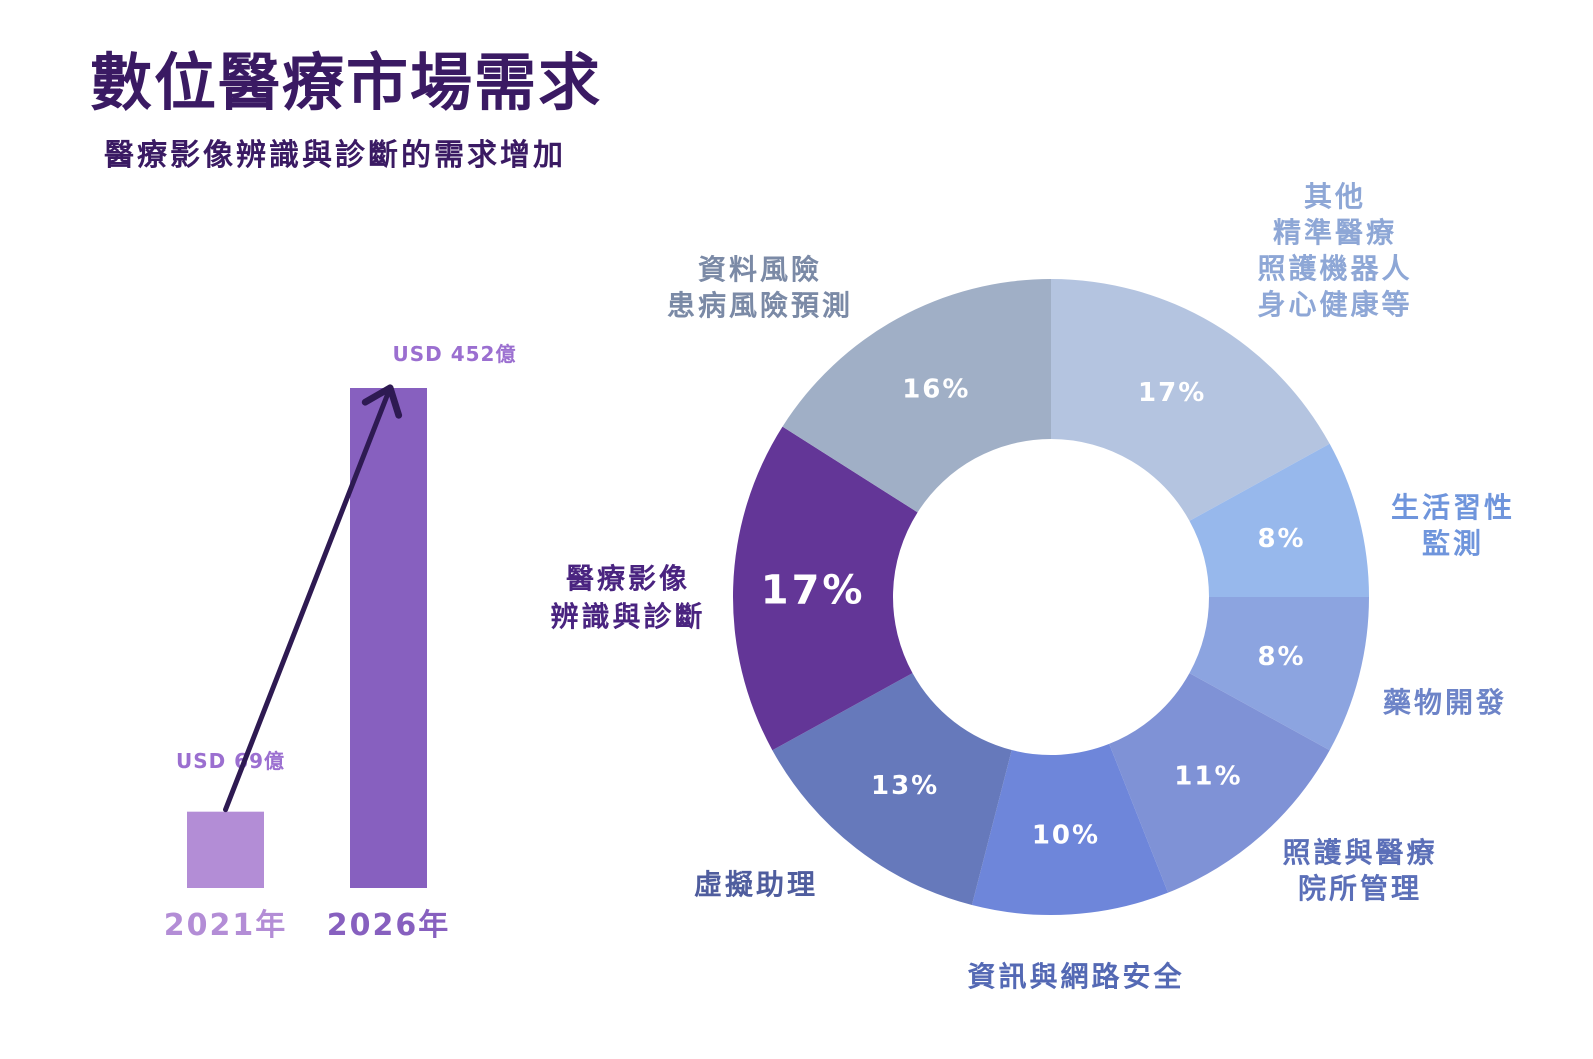 This screenshot has width=1593, height=1059. I want to click on slice-percent-label: 13%, so click(905, 786).